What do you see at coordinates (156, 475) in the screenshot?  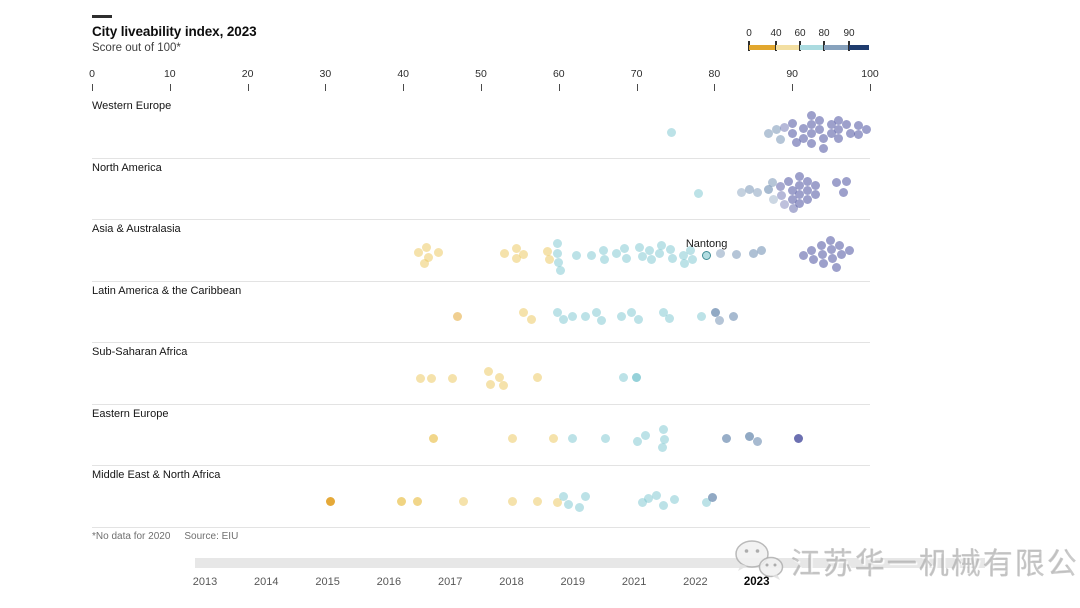 I see `region-label: Middle East & North Africa` at bounding box center [156, 475].